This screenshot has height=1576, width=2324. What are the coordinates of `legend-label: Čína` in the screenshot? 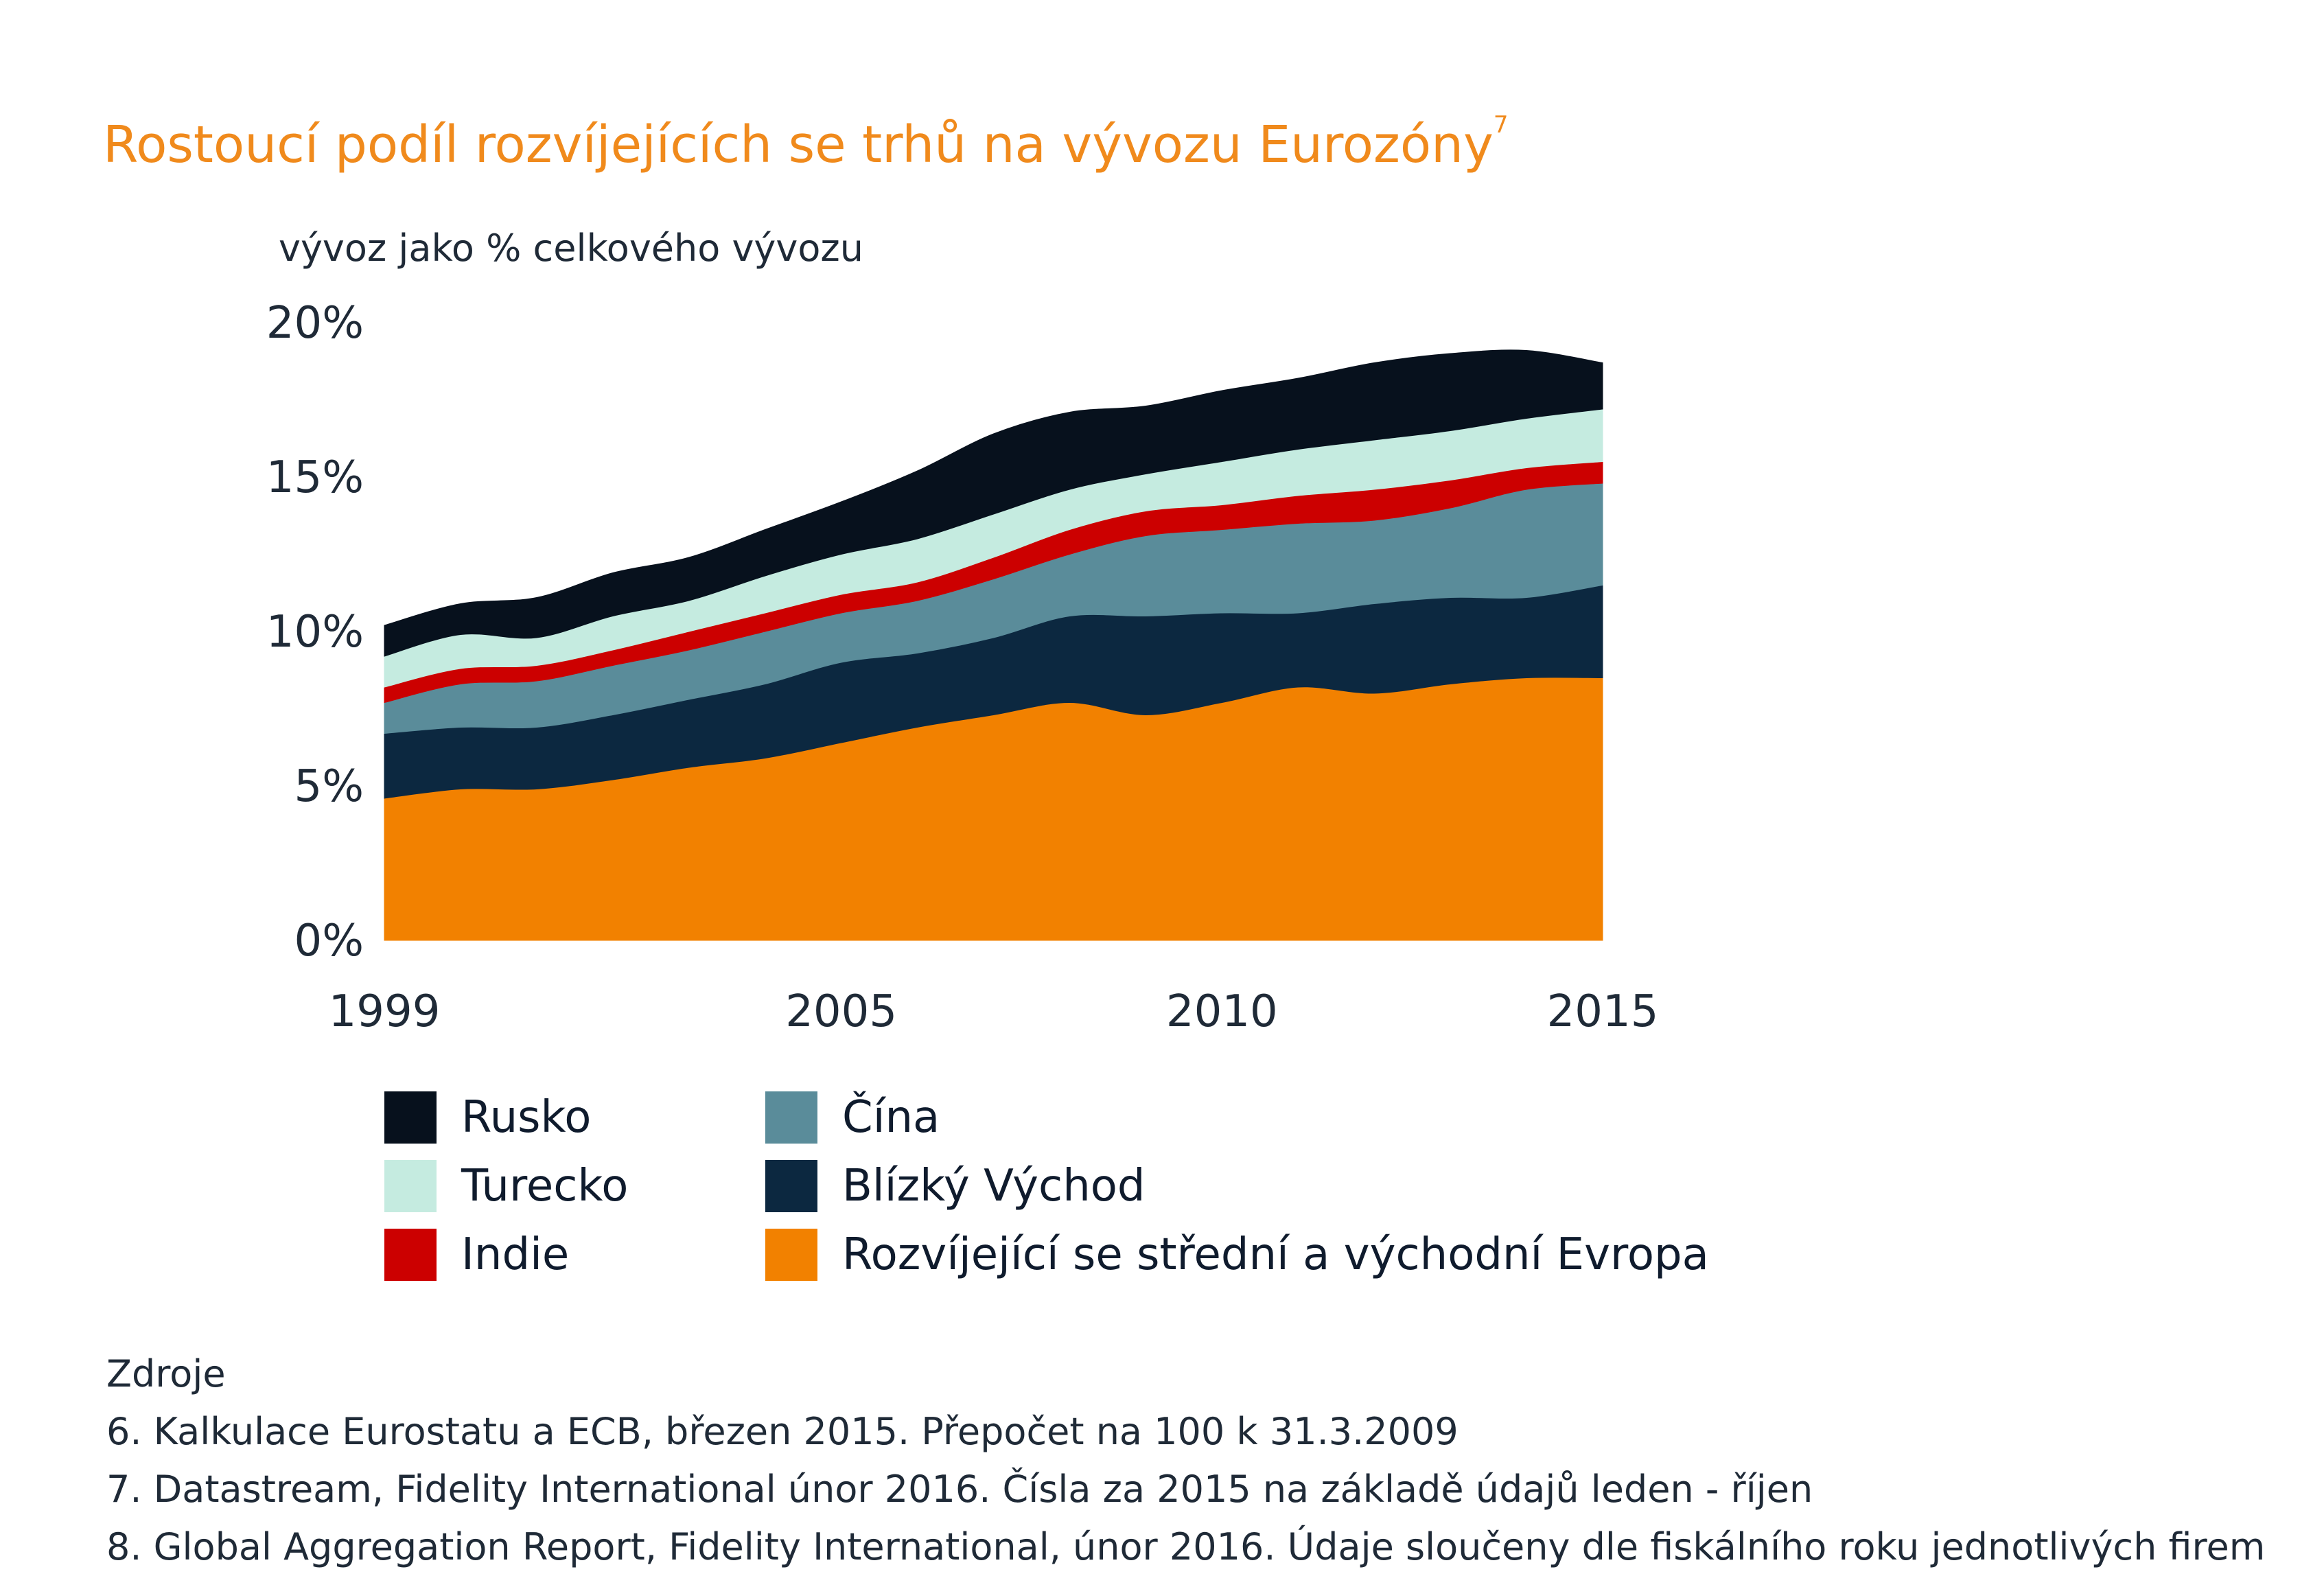 It's located at (891, 1117).